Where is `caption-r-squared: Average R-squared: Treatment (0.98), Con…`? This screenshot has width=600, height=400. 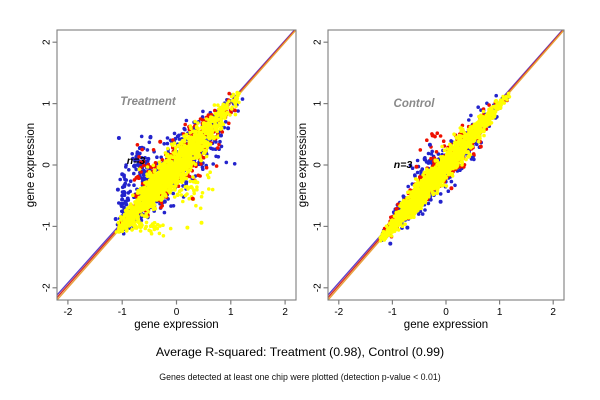 caption-r-squared: Average R-squared: Treatment (0.98), Con… is located at coordinates (300, 352).